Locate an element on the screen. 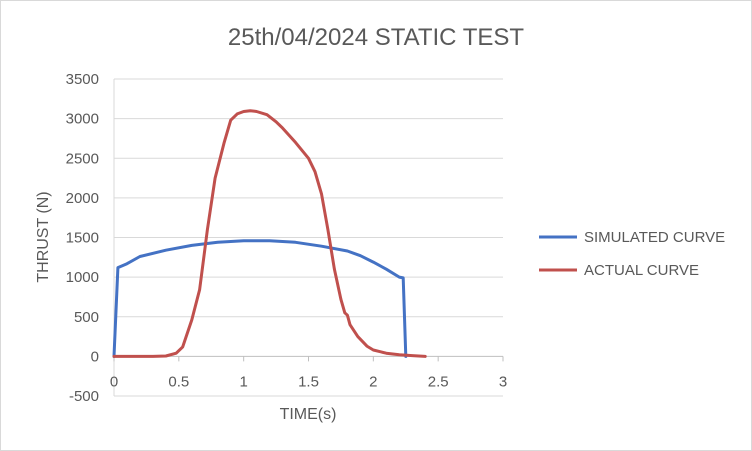 This screenshot has height=451, width=752. y-tick-labels: -500 0 500 1000 1500 2000 2500 3000 3500 is located at coordinates (82, 238).